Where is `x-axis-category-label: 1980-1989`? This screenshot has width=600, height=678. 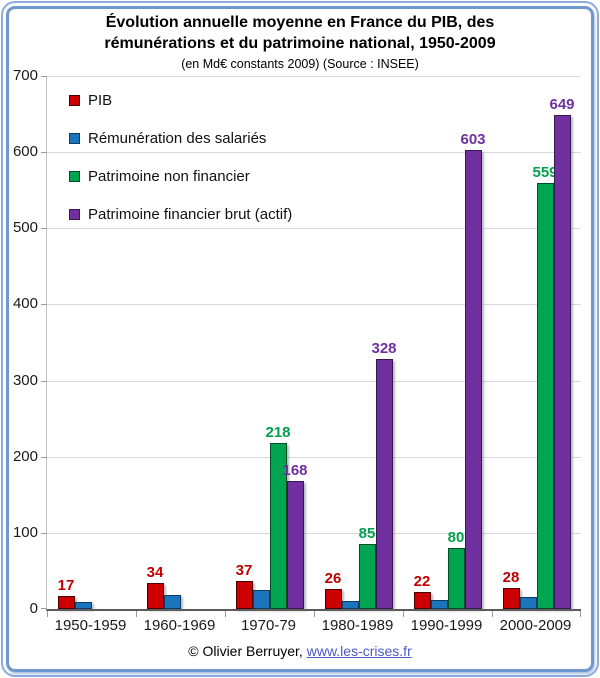 x-axis-category-label: 1980-1989 is located at coordinates (357, 625).